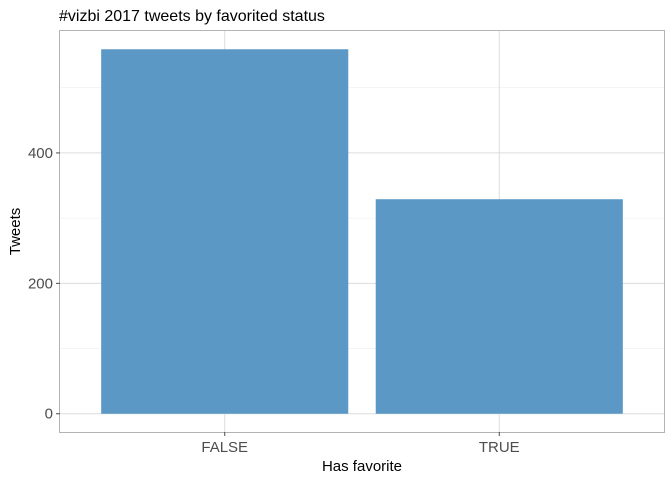 The width and height of the screenshot is (672, 480). Describe the element at coordinates (360, 444) in the screenshot. I see `x-axis: FALSE TRUE` at that location.